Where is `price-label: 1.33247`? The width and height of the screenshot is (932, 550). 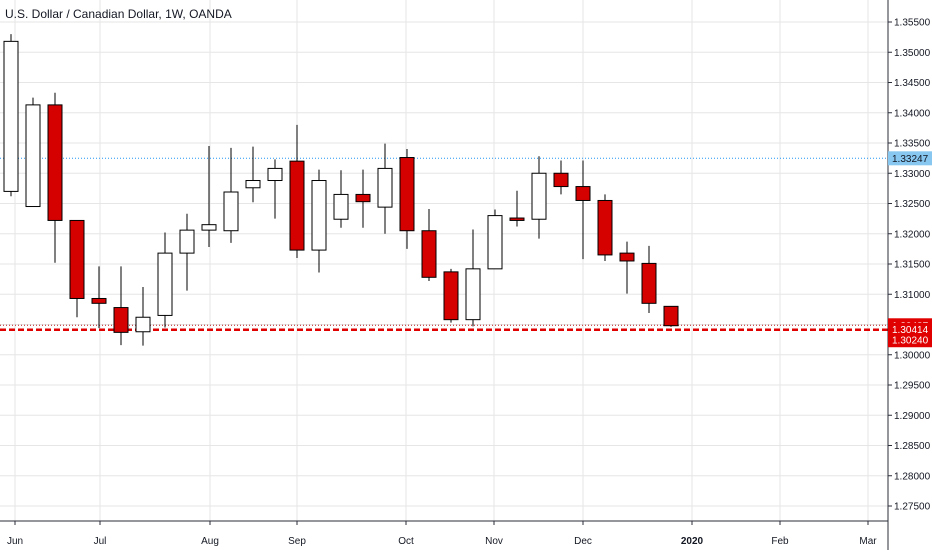 price-label: 1.33247 is located at coordinates (910, 158).